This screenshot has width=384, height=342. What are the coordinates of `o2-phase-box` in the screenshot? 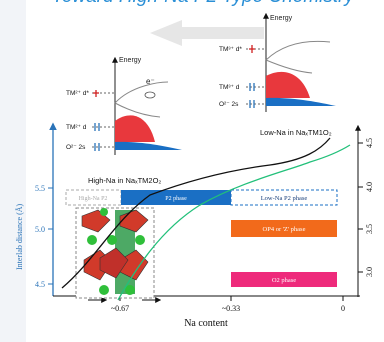 It's located at (284, 279).